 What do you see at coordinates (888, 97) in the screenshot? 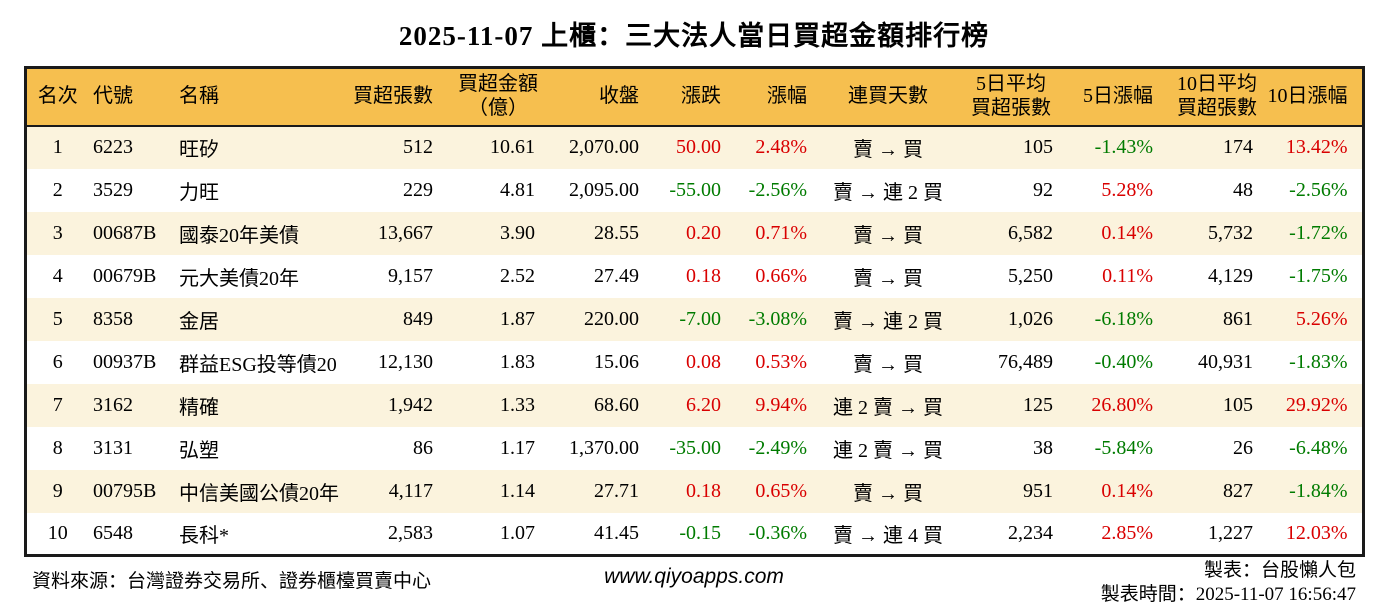
I see `header-streak: 連買天數` at bounding box center [888, 97].